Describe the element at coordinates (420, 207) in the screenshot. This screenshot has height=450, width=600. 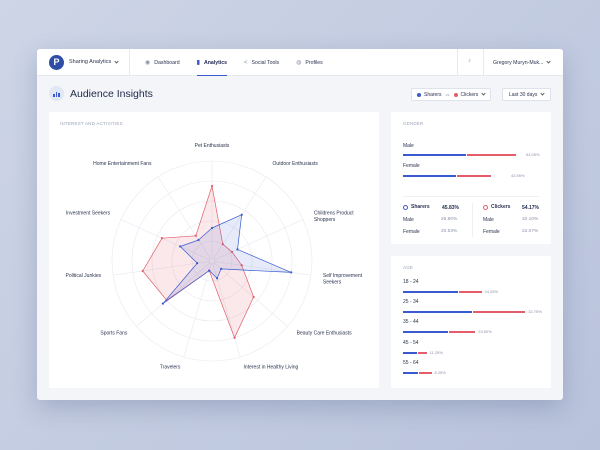
I see `sharers-title: Sharers` at that location.